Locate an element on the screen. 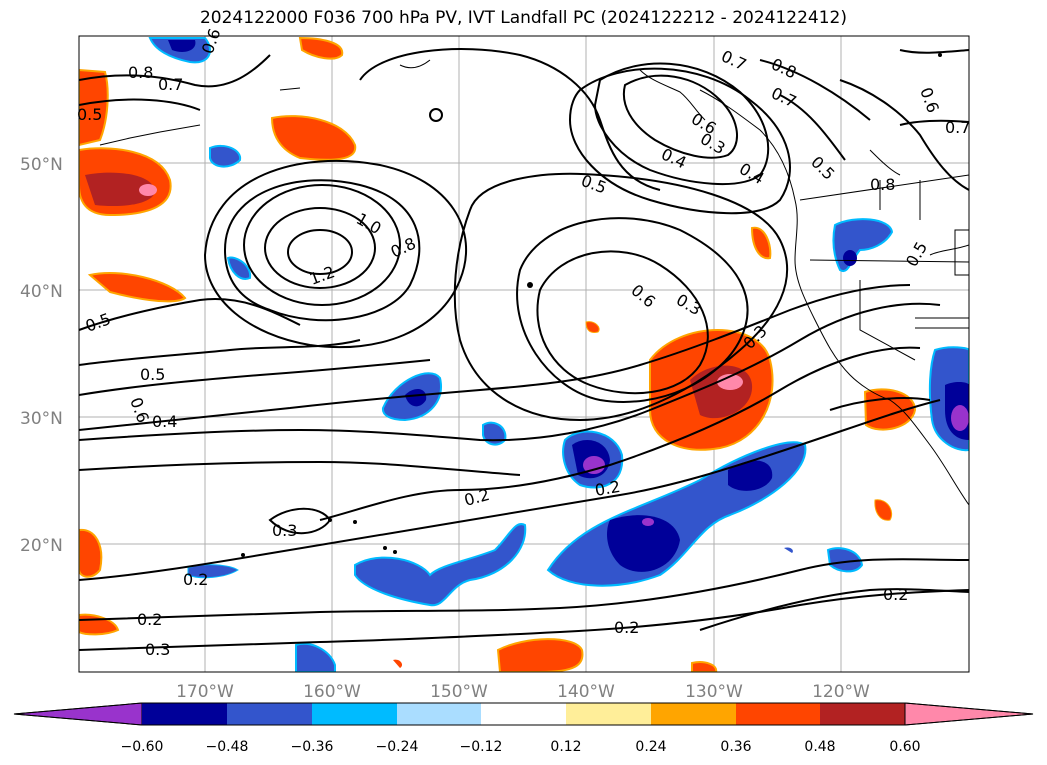  colorbar-tick-label: −0.48 is located at coordinates (227, 747).